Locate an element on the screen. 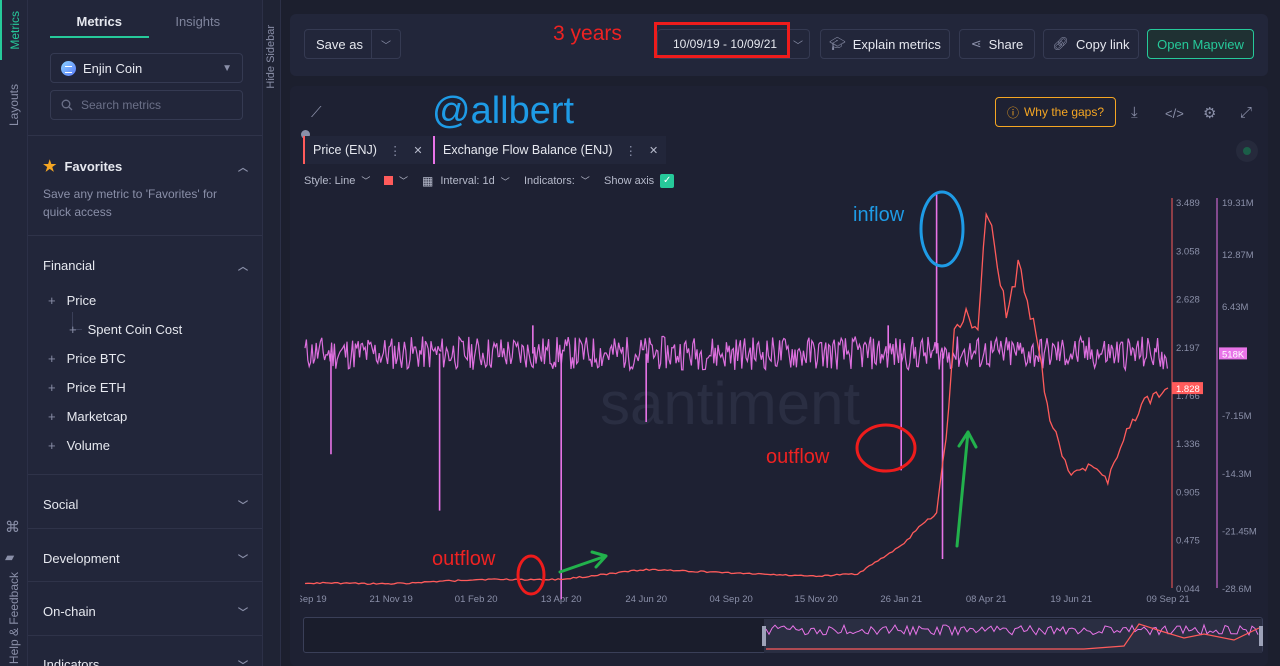 This screenshot has height=666, width=1280. asset-selector: Enjin Coin ▼ is located at coordinates (146, 68).